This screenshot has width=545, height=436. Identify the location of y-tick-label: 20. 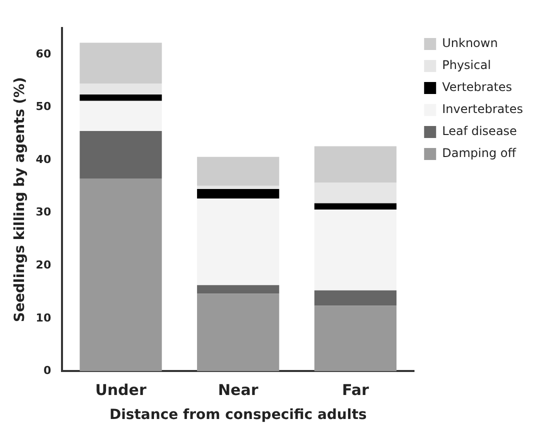
(44, 265).